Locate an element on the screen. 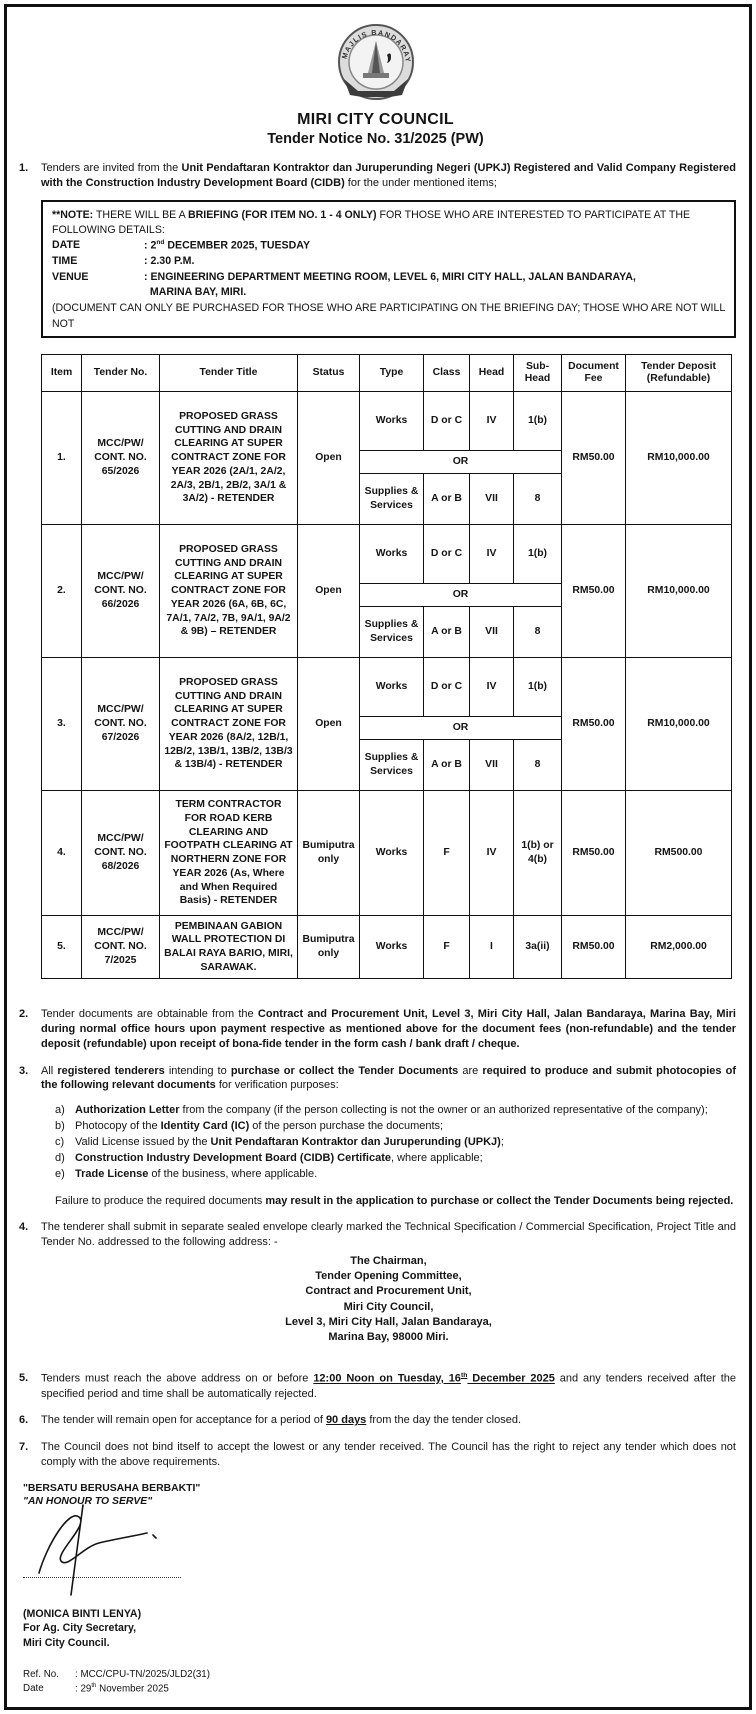 This screenshot has width=756, height=1714. col-class: Class is located at coordinates (446, 373).